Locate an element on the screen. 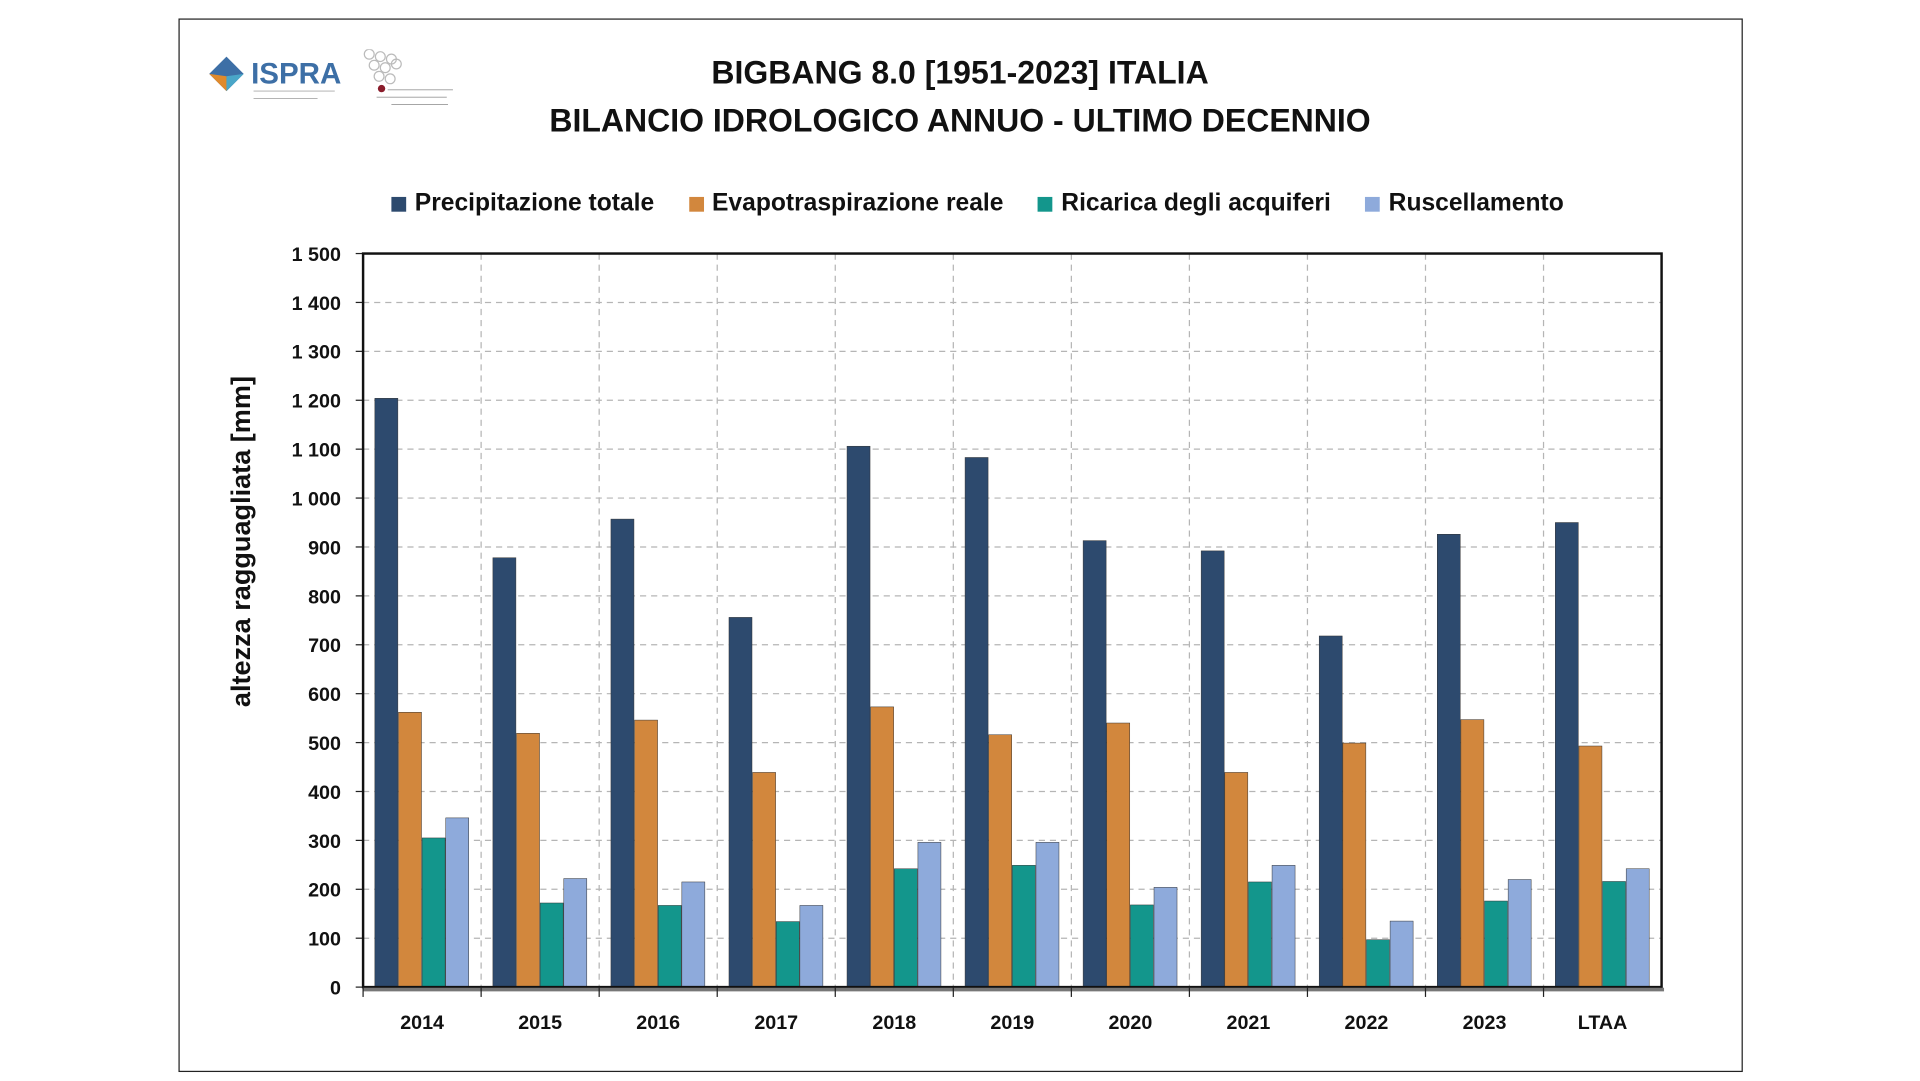  x-tick-label: LTAA is located at coordinates (1603, 1023).